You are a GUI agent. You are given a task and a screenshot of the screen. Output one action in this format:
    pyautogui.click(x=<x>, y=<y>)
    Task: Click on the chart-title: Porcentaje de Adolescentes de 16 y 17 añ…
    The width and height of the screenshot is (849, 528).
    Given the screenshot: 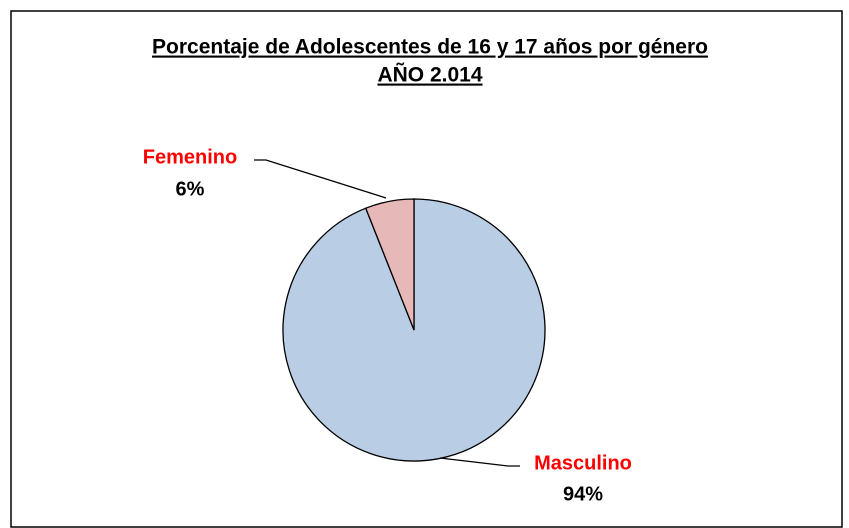 What is the action you would take?
    pyautogui.click(x=430, y=47)
    